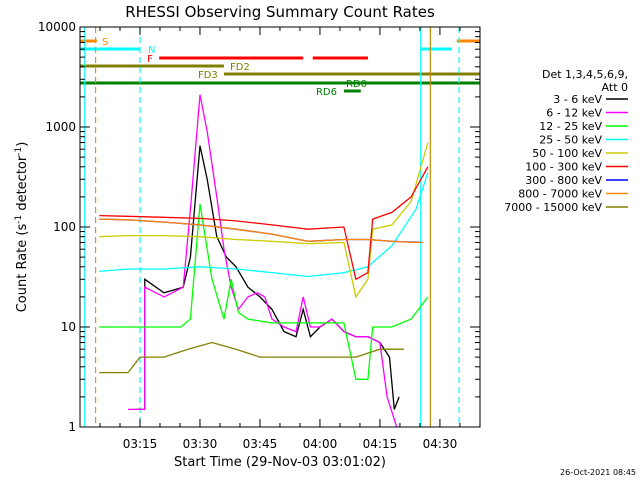 Image resolution: width=640 pixels, height=480 pixels. Describe the element at coordinates (72, 427) in the screenshot. I see `y-tick-label-0: 1` at that location.